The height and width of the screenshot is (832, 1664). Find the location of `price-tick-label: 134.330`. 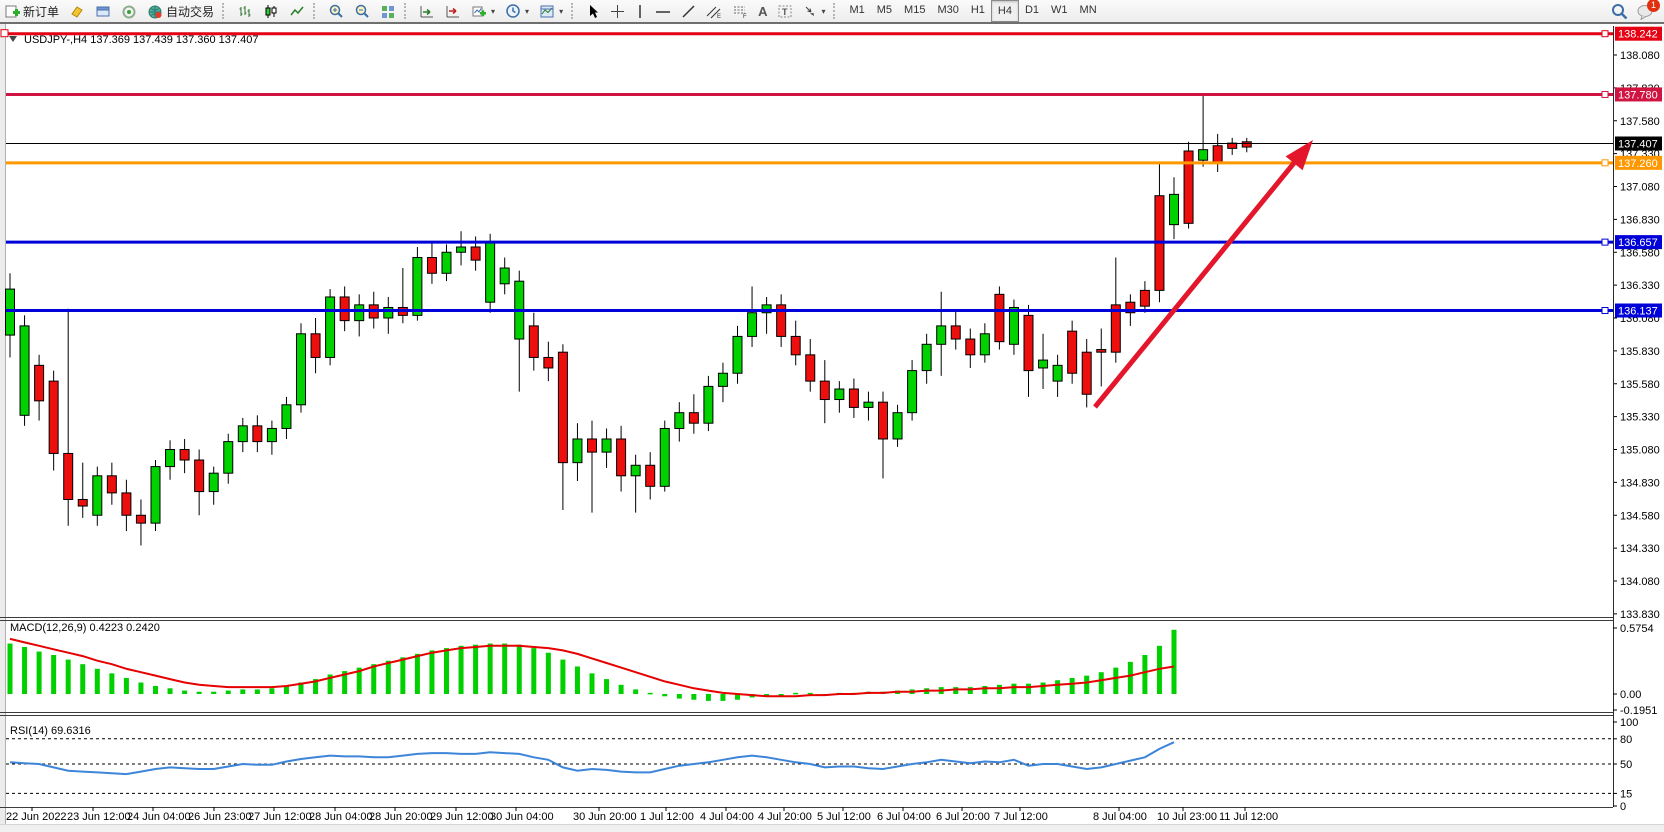

price-tick-label: 134.330 is located at coordinates (1640, 549).